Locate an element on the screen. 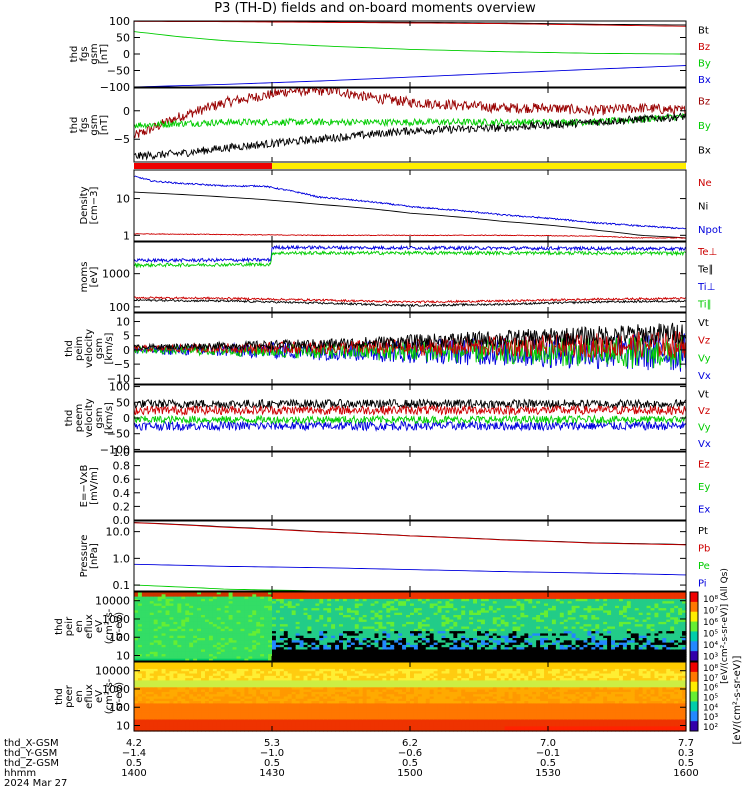  y-axis-label: thd is located at coordinates (69, 418).